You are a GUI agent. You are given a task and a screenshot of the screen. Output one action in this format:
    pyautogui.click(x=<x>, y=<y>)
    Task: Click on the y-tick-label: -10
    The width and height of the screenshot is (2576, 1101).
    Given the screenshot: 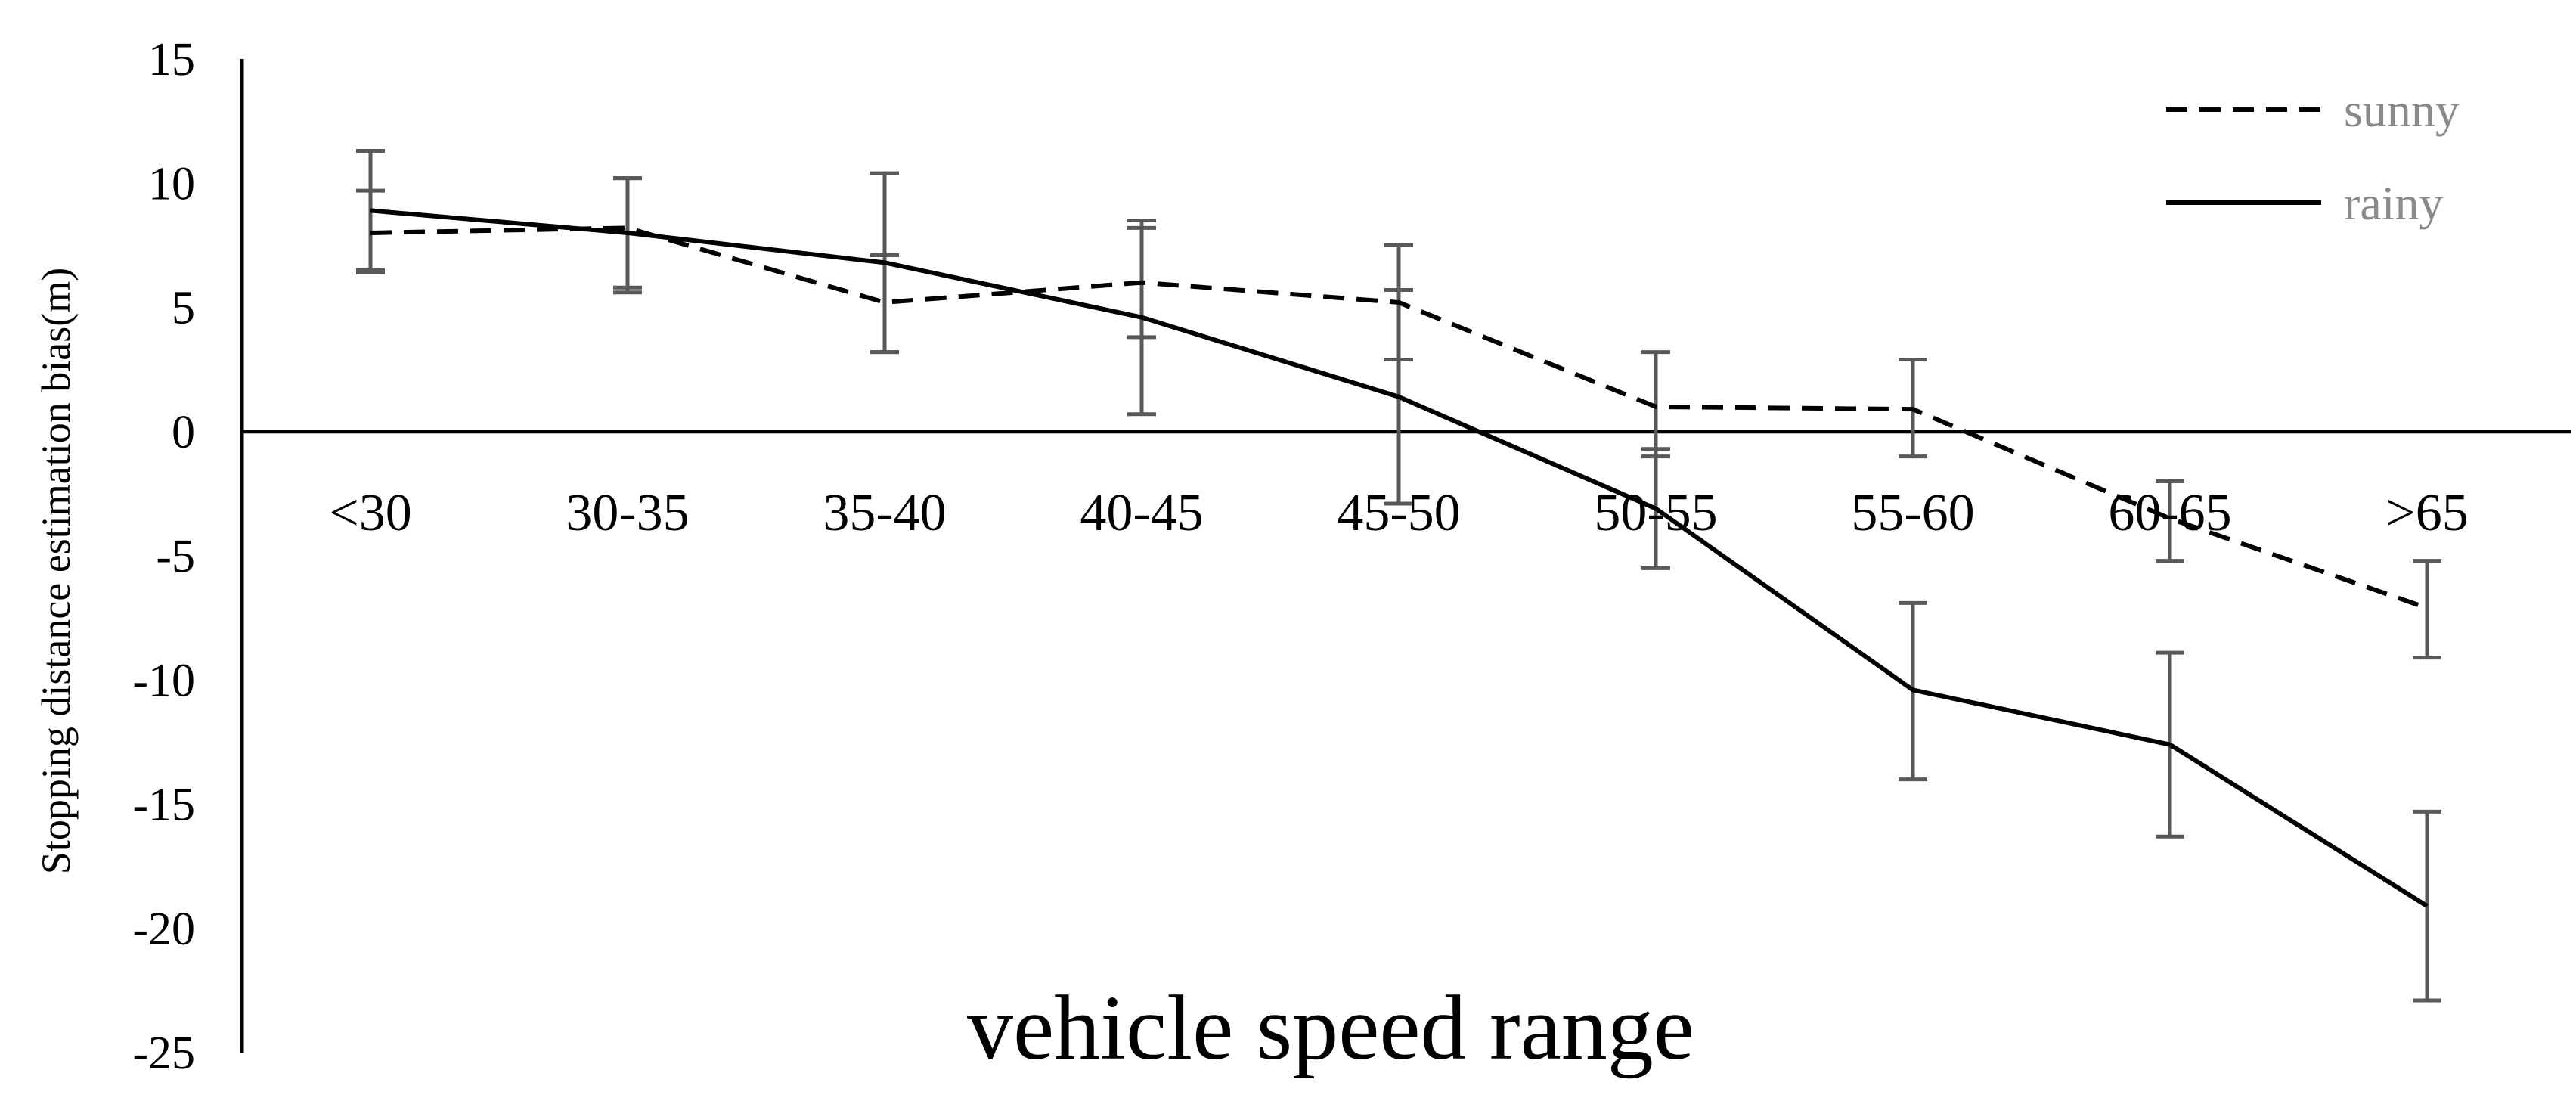 What is the action you would take?
    pyautogui.click(x=163, y=680)
    